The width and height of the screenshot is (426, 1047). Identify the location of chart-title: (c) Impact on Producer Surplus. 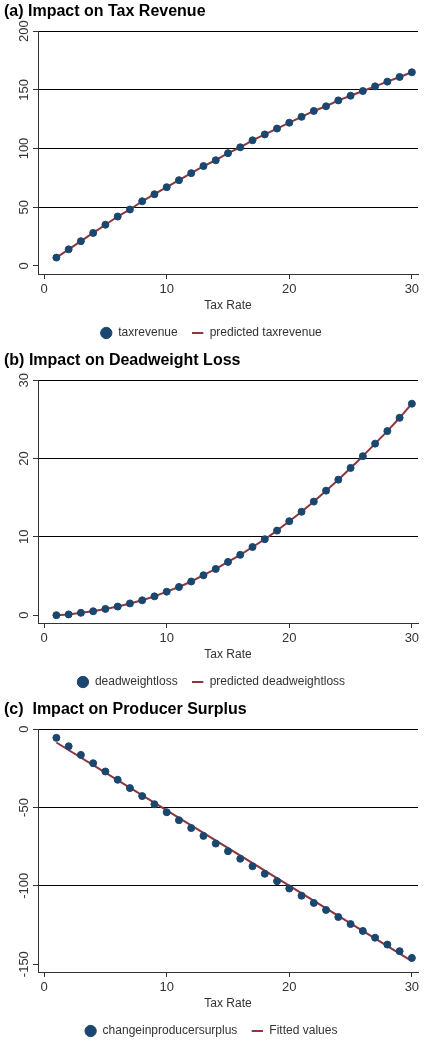
(125, 709).